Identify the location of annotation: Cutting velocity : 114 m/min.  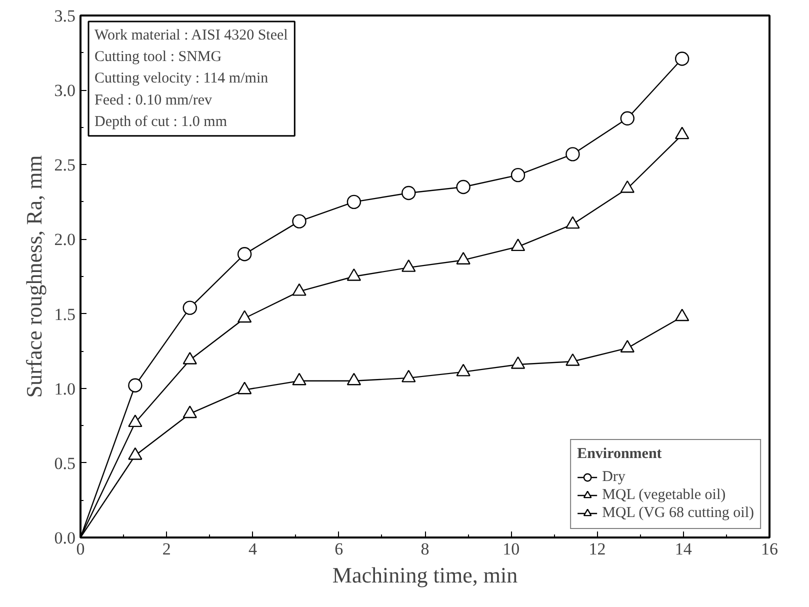
(181, 78).